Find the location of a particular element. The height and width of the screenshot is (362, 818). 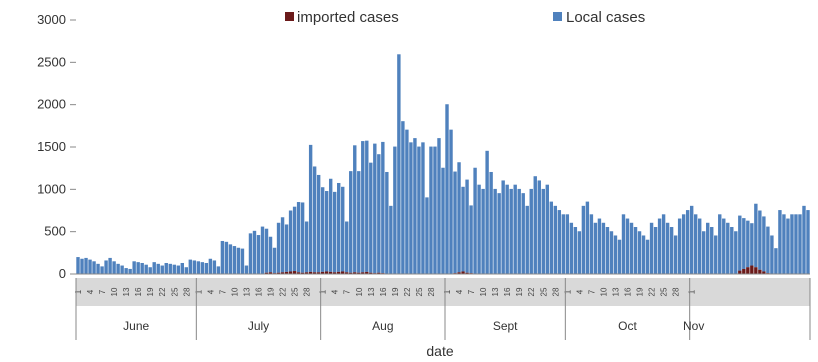

legend: imported cases Local cases is located at coordinates (465, 17).